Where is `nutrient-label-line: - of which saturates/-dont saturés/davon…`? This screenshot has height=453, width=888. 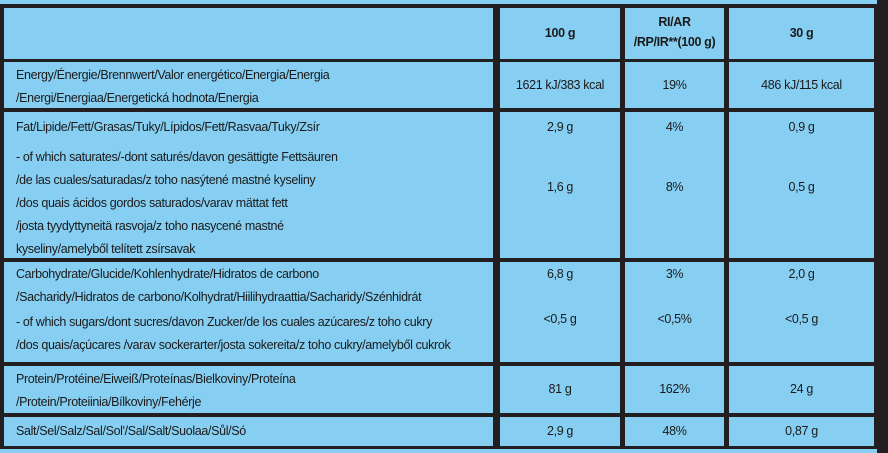
nutrient-label-line: - of which saturates/-dont saturés/davon… is located at coordinates (177, 157).